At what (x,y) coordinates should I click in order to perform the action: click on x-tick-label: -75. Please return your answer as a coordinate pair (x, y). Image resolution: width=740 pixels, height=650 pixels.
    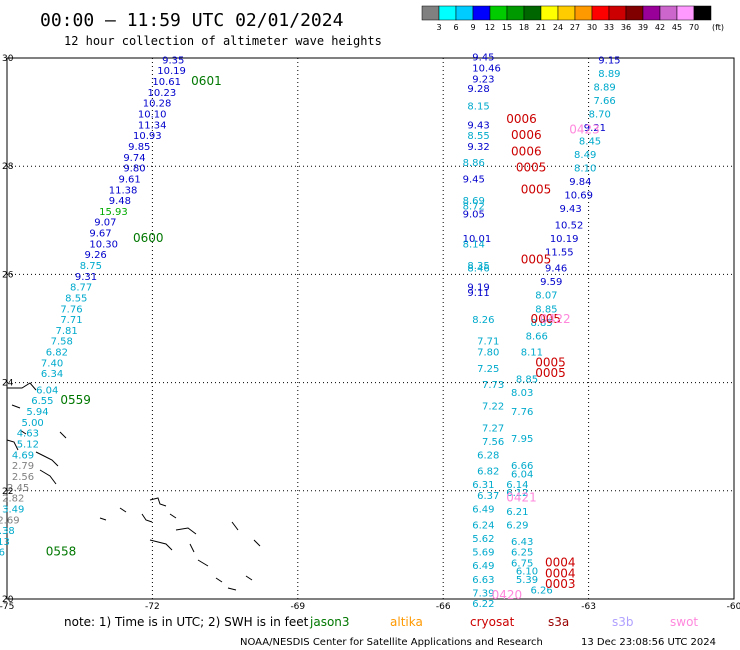
    Looking at the image, I should click on (7, 607).